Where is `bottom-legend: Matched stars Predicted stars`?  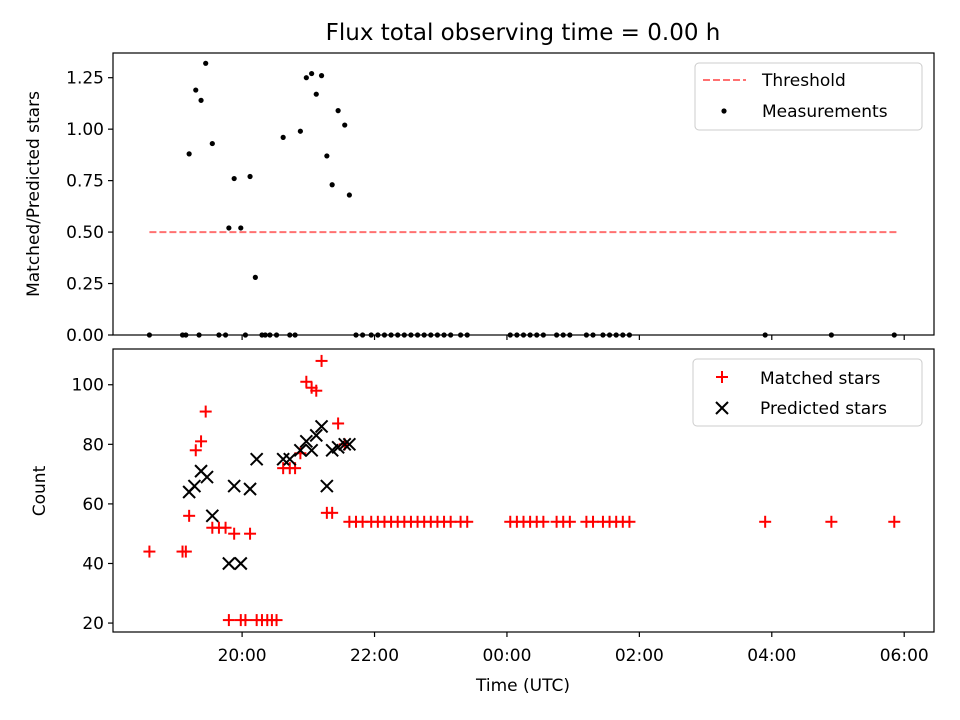 bottom-legend: Matched stars Predicted stars is located at coordinates (807, 392).